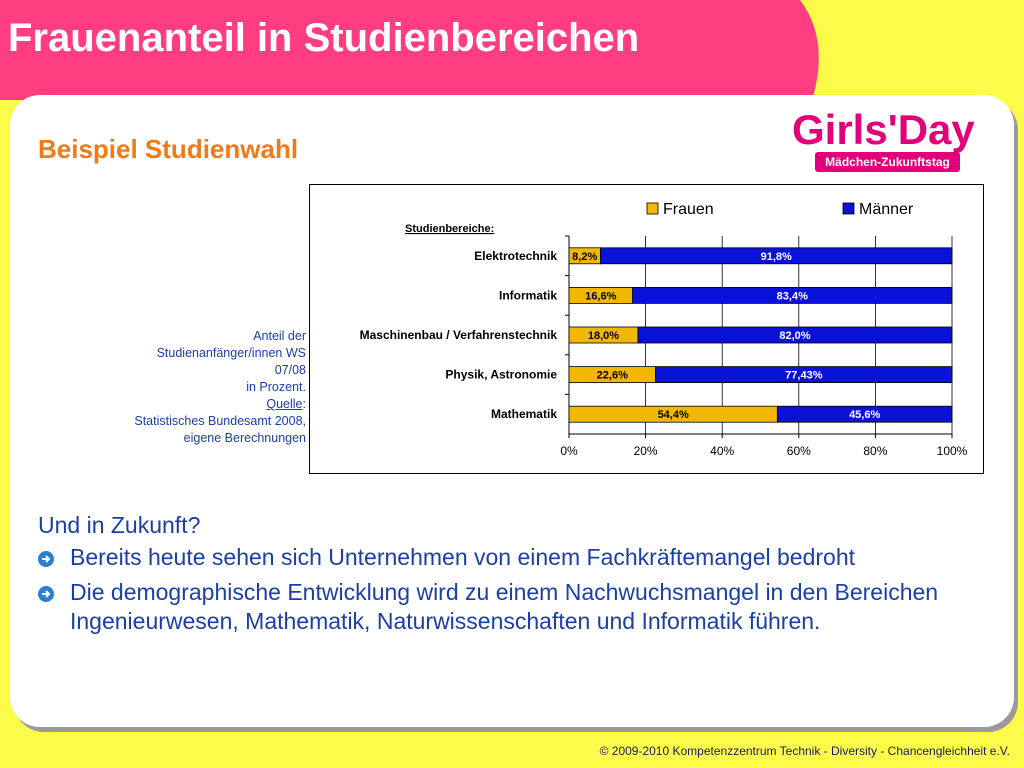 The width and height of the screenshot is (1024, 768). I want to click on category-label: Maschinenbau / Verfahrenstechnik, so click(459, 335).